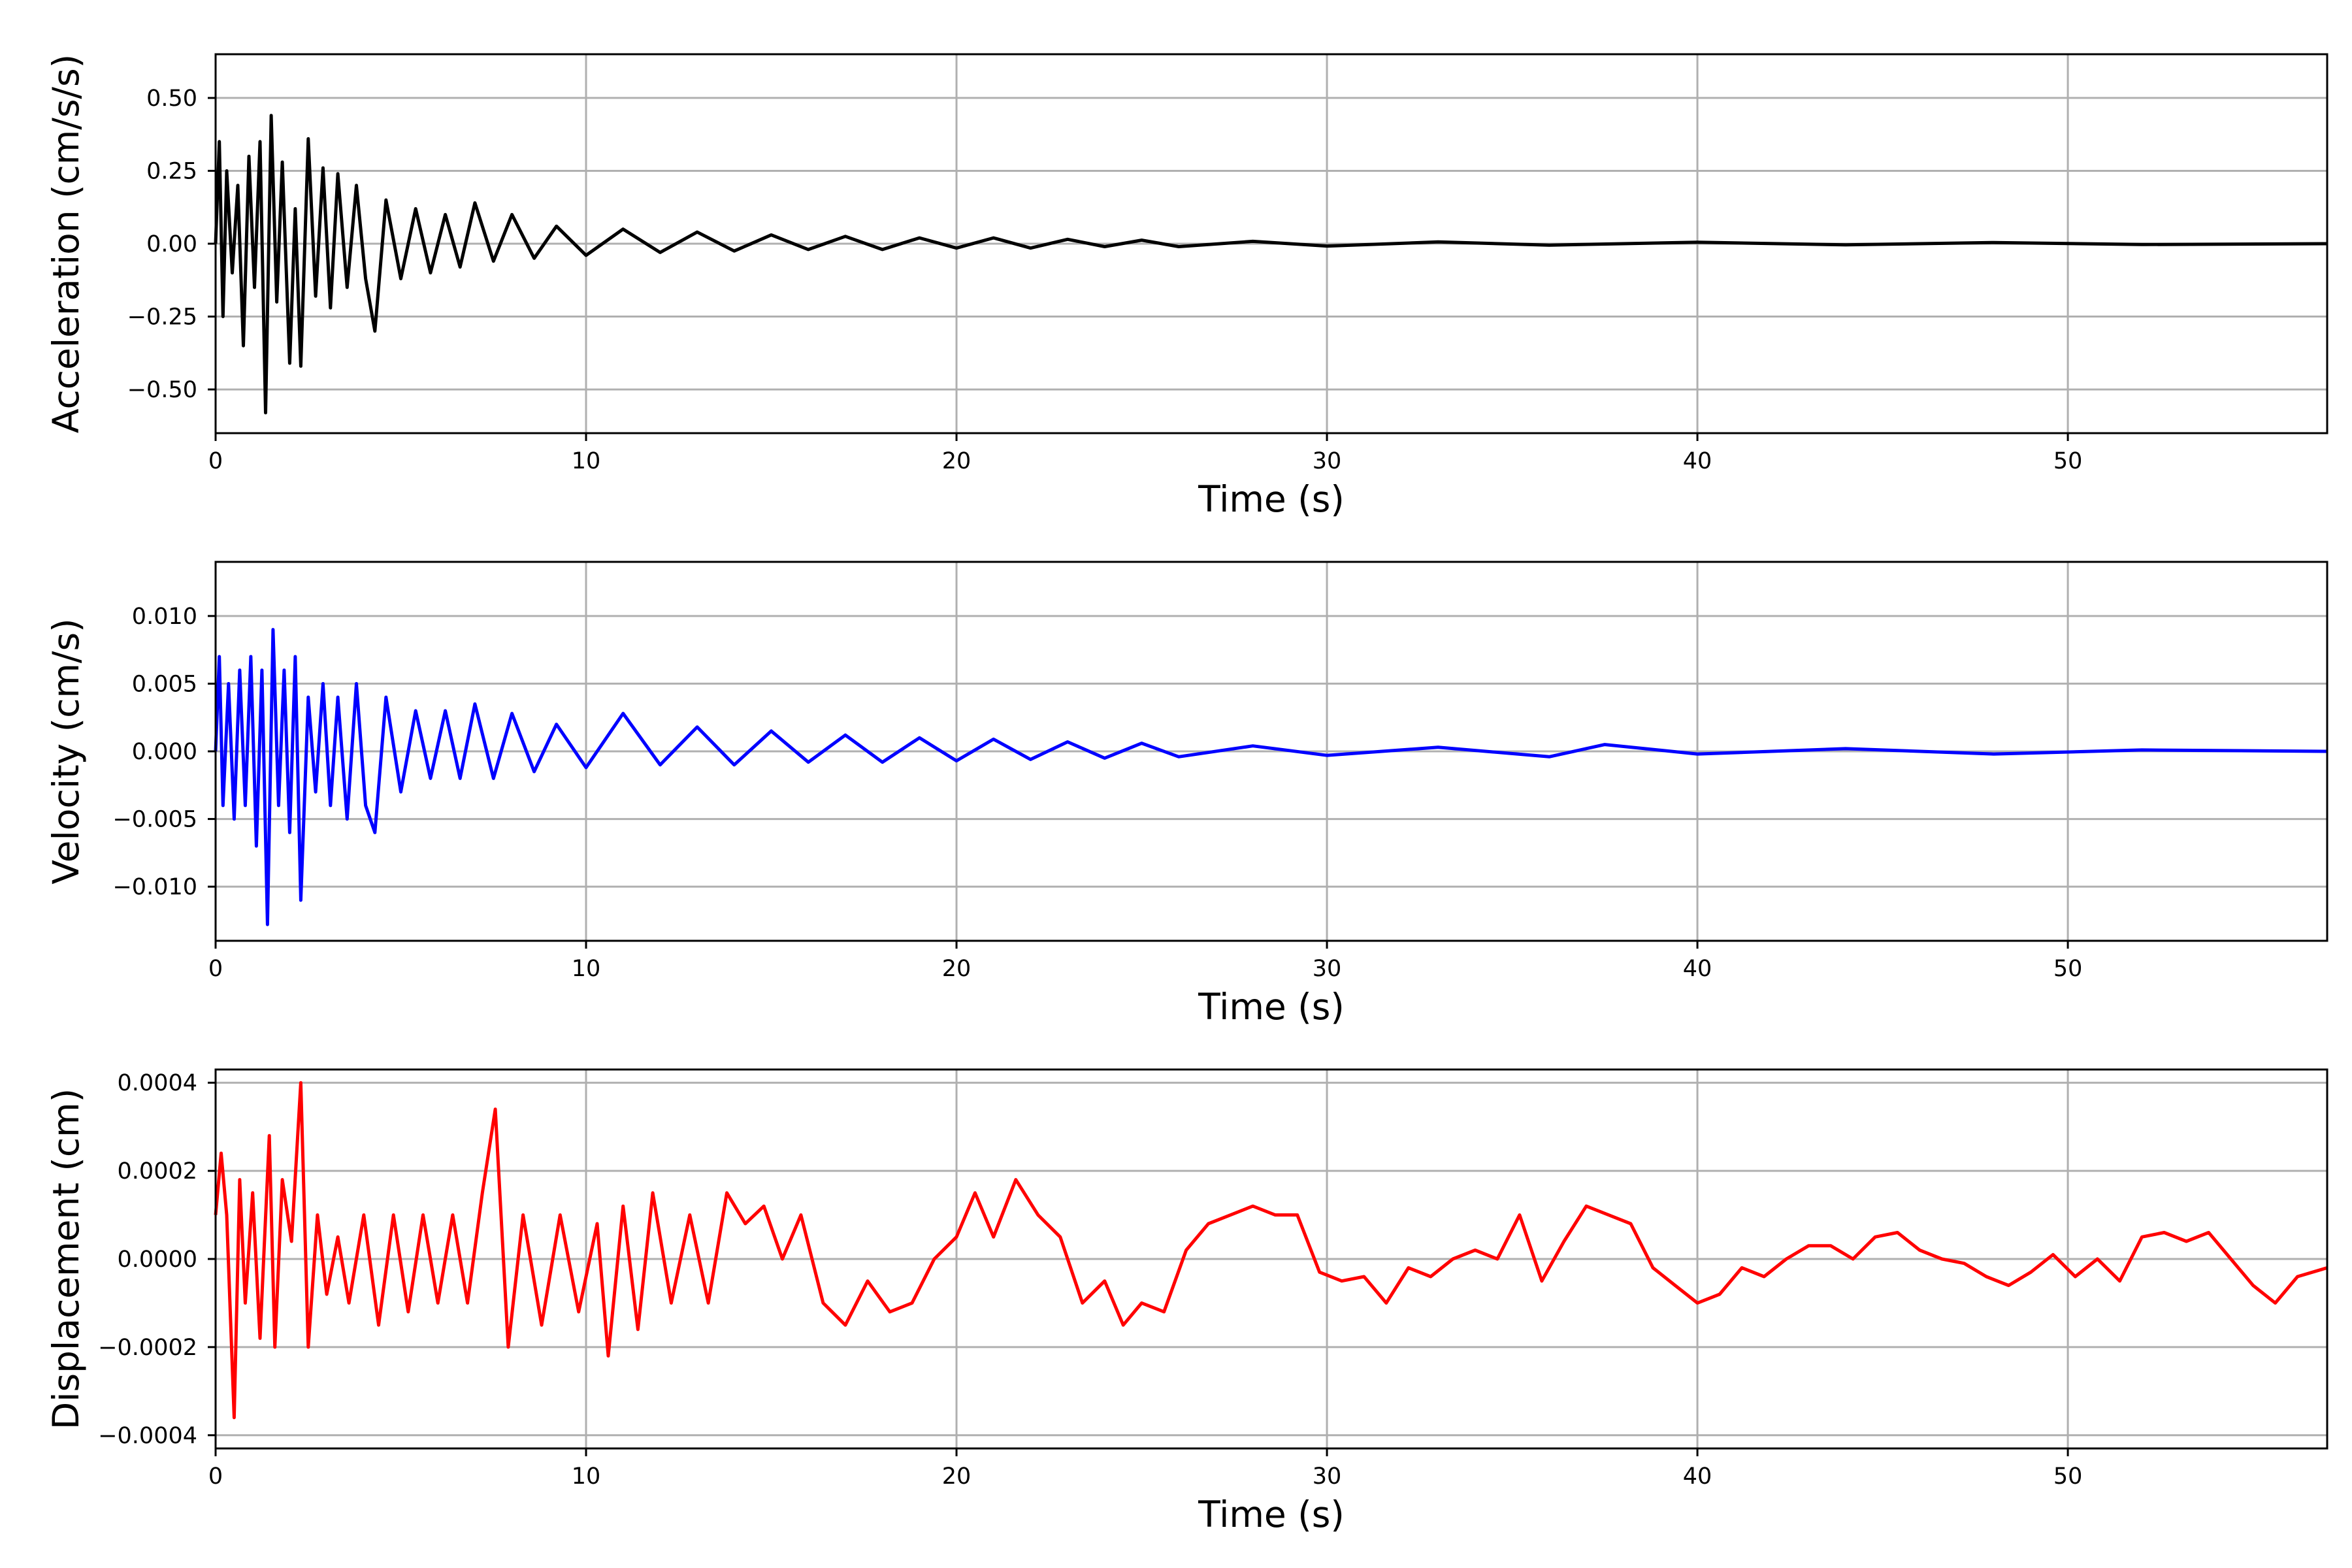 The width and height of the screenshot is (2352, 1568). What do you see at coordinates (162, 390) in the screenshot?
I see `y-tick-label: −0.50` at bounding box center [162, 390].